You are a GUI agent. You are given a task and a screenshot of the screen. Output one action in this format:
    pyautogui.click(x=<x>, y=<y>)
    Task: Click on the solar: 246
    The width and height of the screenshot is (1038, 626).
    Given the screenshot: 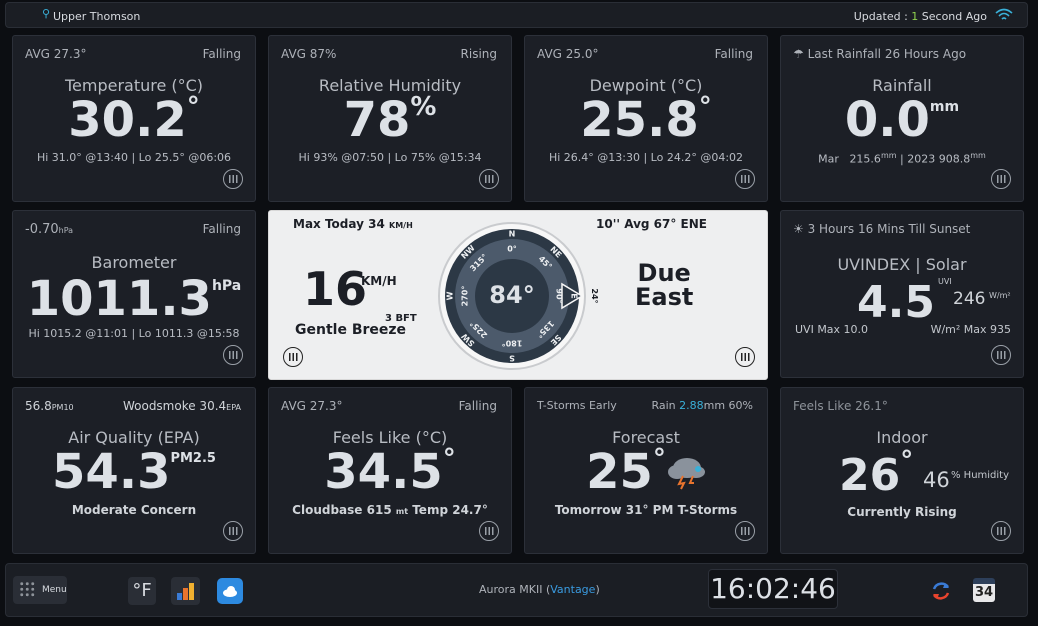 What is the action you would take?
    pyautogui.click(x=969, y=299)
    